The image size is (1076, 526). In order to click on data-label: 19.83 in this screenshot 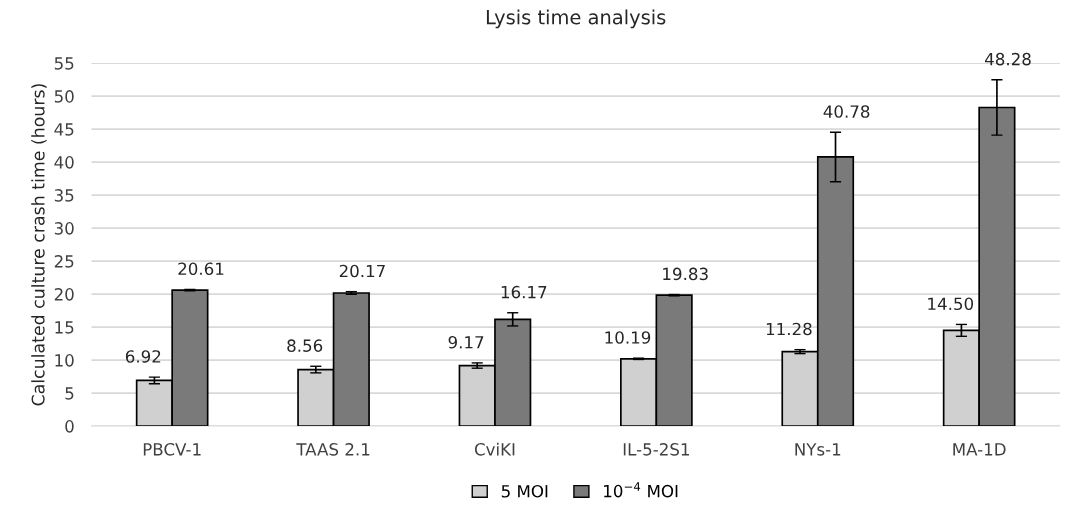, I will do `click(685, 274)`.